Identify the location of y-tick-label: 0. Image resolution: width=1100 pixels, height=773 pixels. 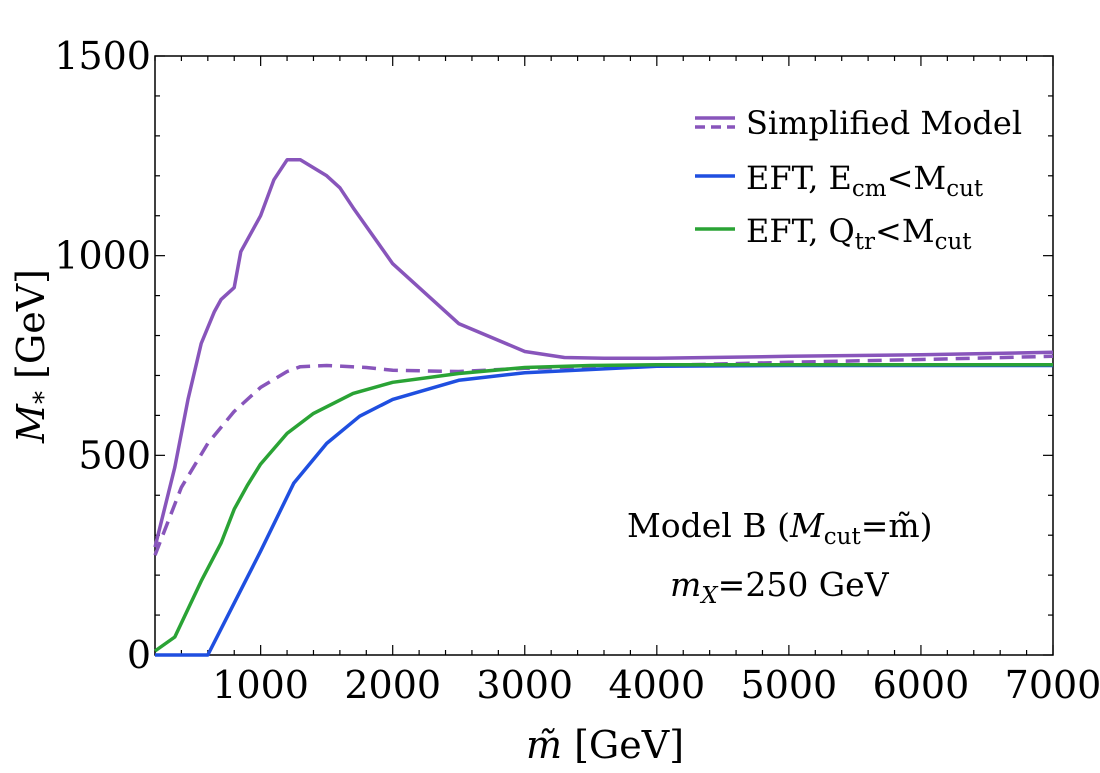
(139, 655).